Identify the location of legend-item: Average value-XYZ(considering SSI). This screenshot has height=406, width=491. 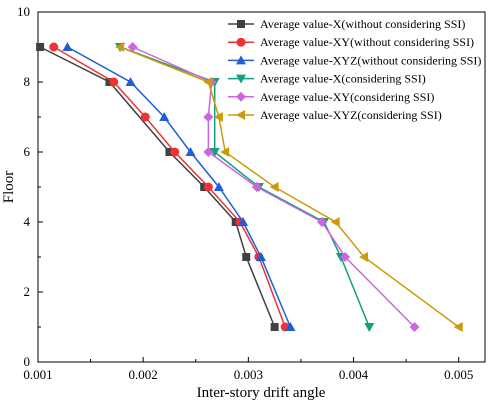
(335, 115).